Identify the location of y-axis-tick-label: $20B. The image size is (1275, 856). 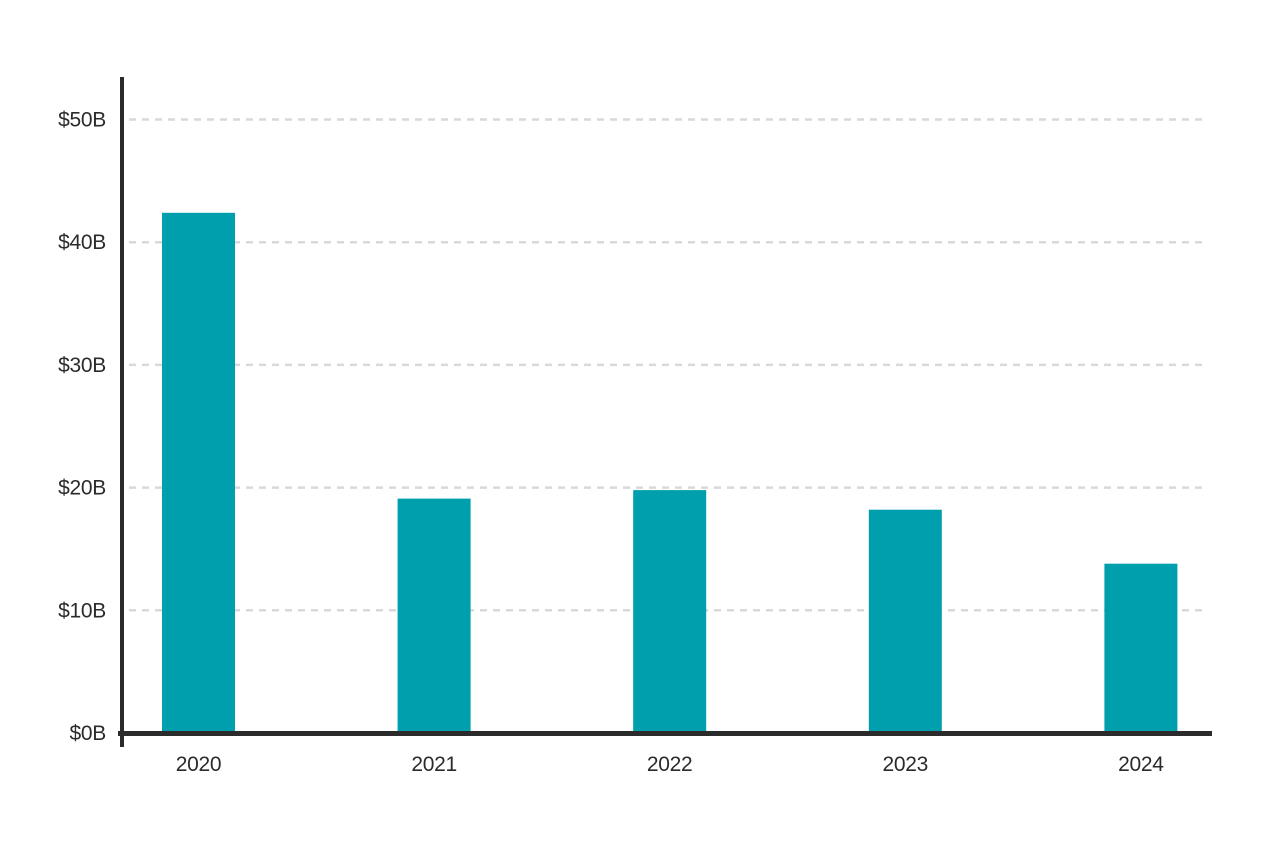
(82, 488).